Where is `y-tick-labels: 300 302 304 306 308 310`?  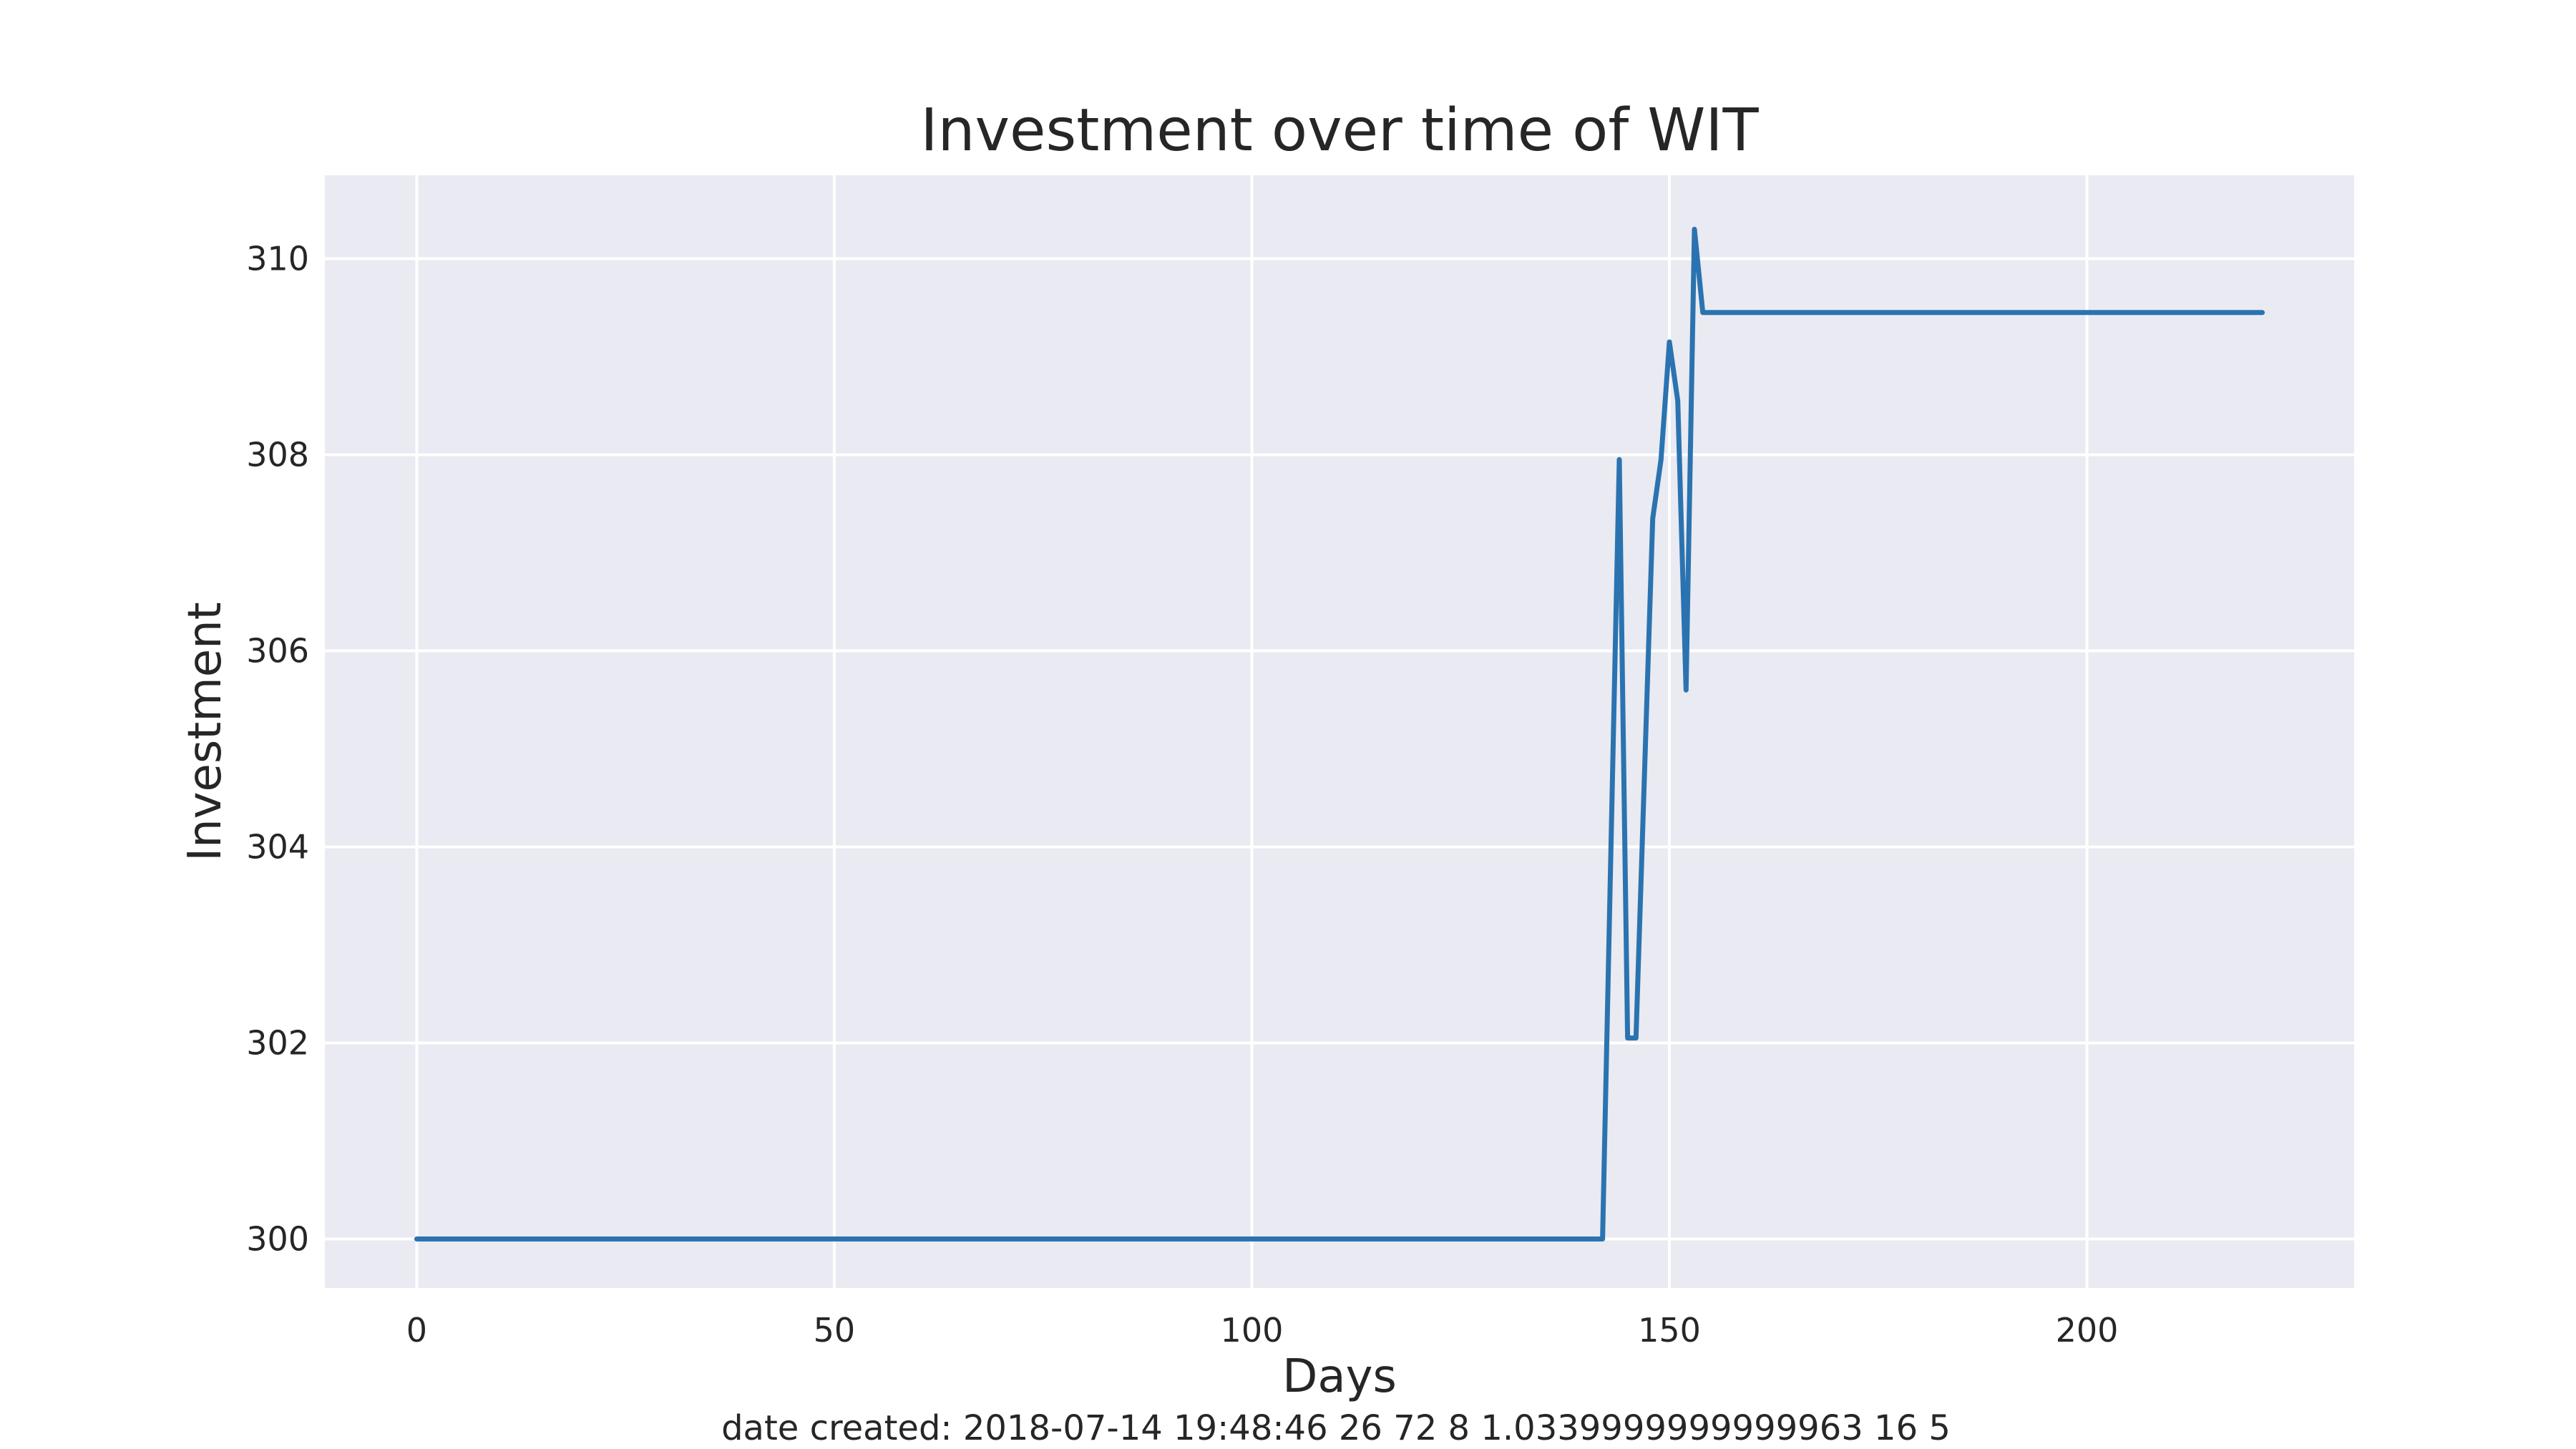
y-tick-labels: 300 302 304 306 308 310 is located at coordinates (277, 748).